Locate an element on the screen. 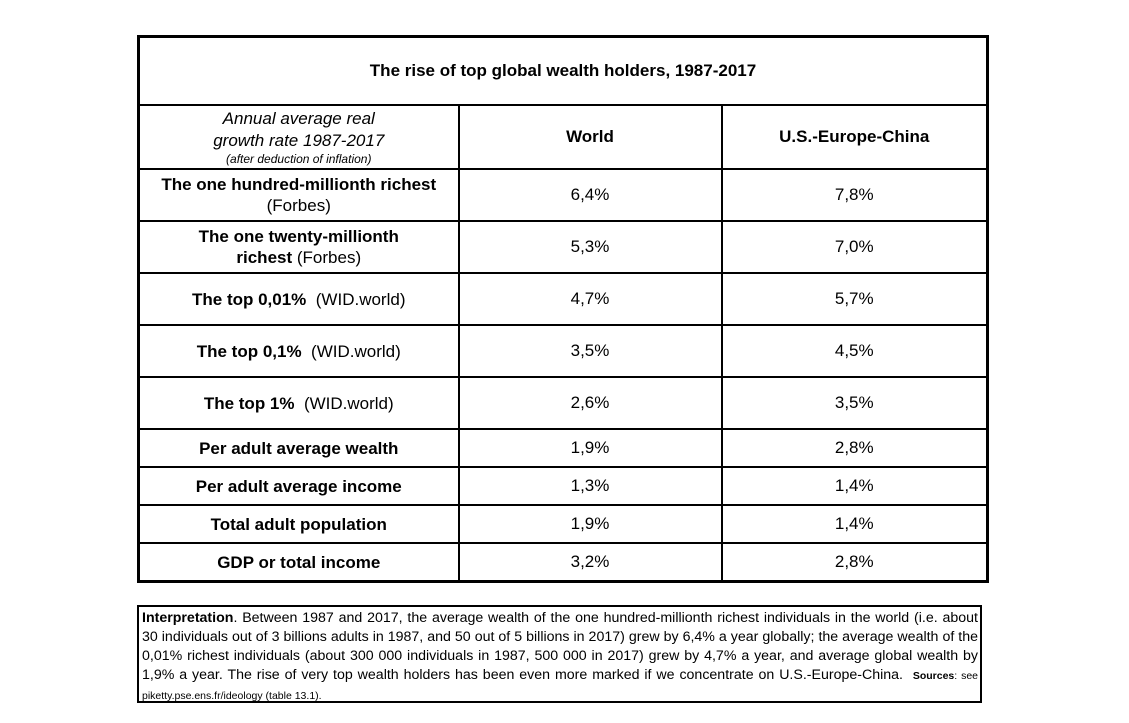 The width and height of the screenshot is (1129, 723). sources-label: Sources is located at coordinates (933, 676).